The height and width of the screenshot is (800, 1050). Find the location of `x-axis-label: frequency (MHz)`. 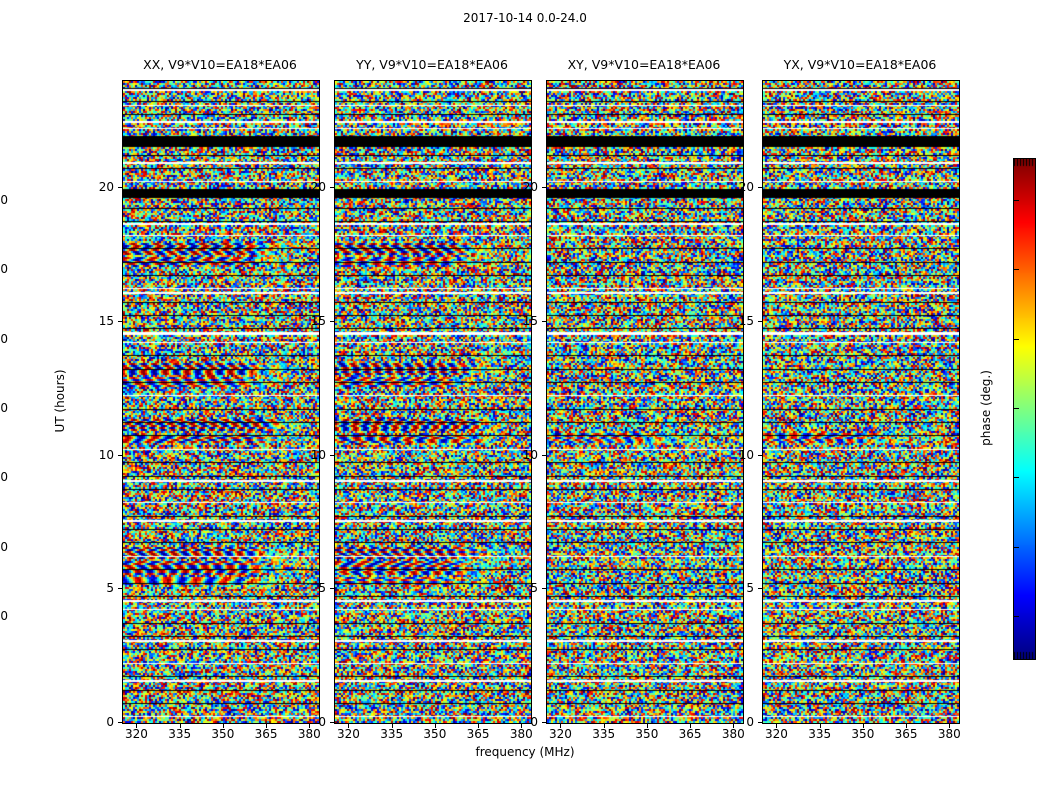

x-axis-label: frequency (MHz) is located at coordinates (525, 752).